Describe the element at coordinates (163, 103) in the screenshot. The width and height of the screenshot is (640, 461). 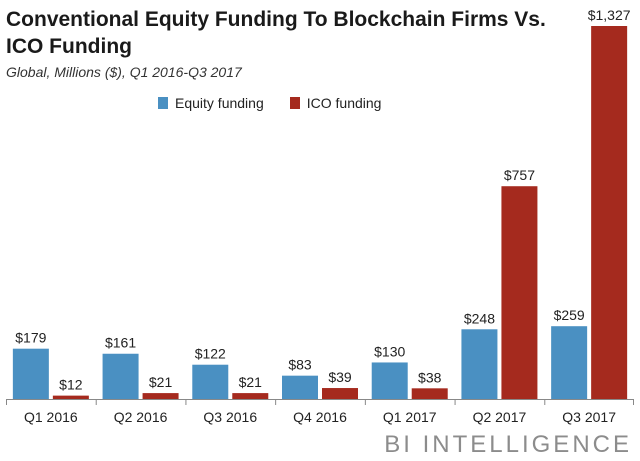
I see `legend-swatch-equity` at that location.